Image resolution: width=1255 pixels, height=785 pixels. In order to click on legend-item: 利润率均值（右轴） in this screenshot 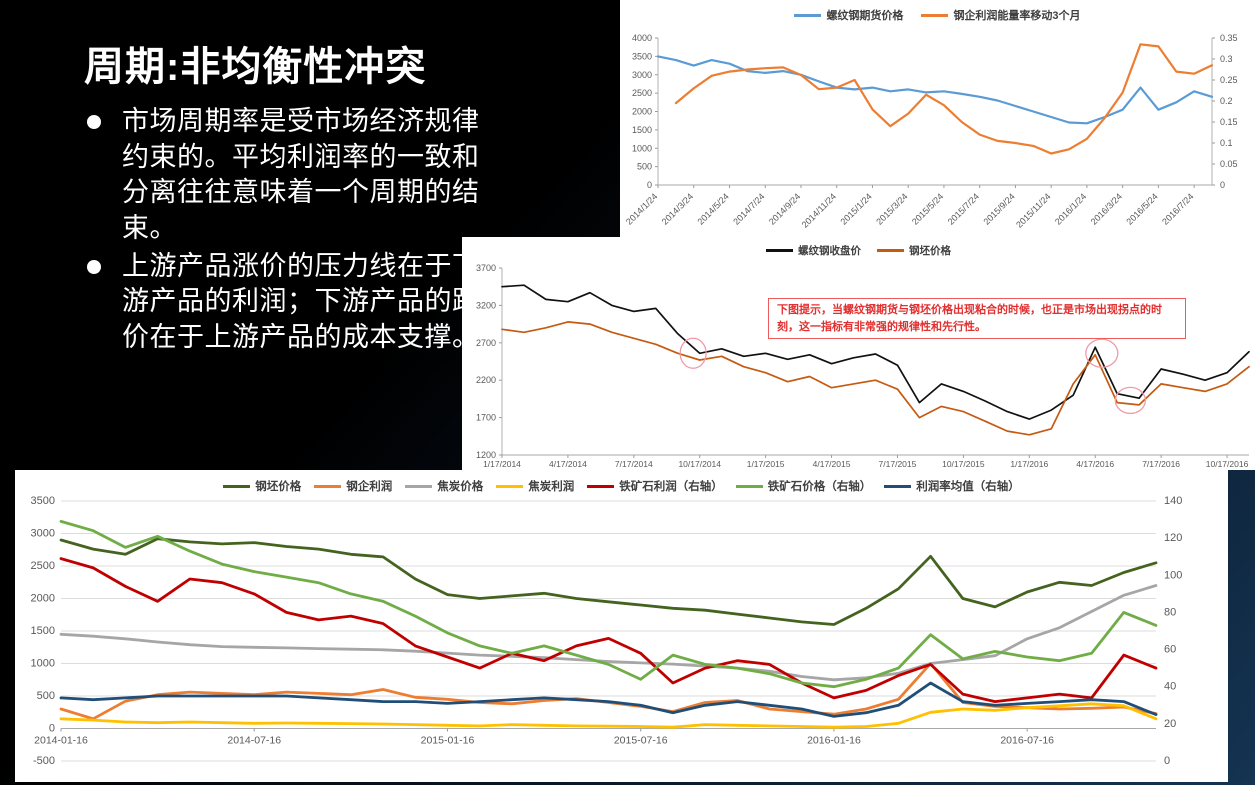, I will do `click(952, 486)`.